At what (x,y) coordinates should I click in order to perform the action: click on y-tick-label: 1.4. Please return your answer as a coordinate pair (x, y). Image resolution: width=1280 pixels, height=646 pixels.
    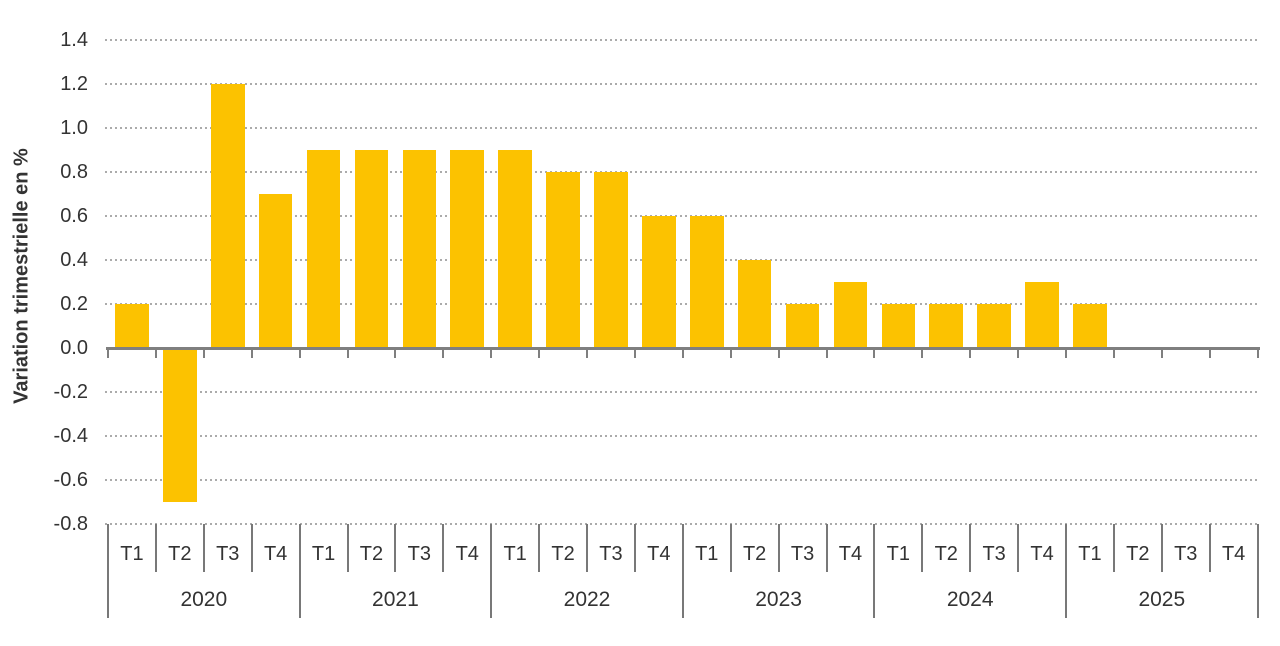
    Looking at the image, I should click on (74, 40).